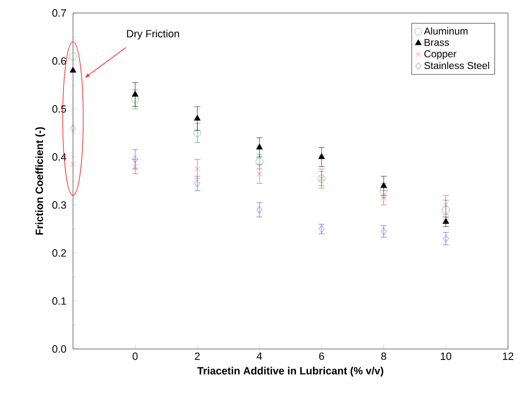 This screenshot has height=402, width=523. Describe the element at coordinates (59, 301) in the screenshot. I see `y-tick-label: 0.1` at that location.